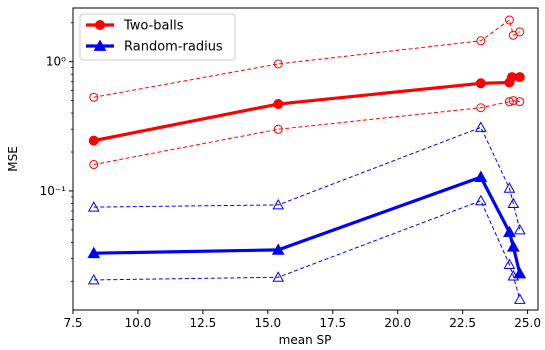 This screenshot has width=545, height=350. Describe the element at coordinates (13, 159) in the screenshot. I see `y-axis-label: MSE` at that location.